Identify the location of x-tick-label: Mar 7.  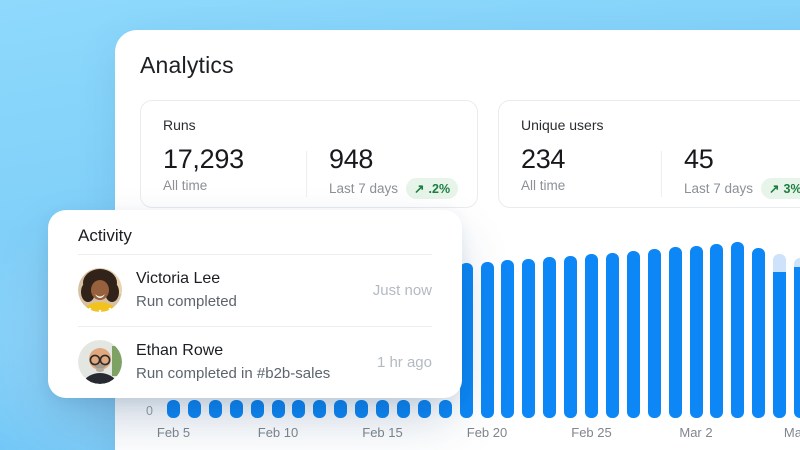
(791, 432).